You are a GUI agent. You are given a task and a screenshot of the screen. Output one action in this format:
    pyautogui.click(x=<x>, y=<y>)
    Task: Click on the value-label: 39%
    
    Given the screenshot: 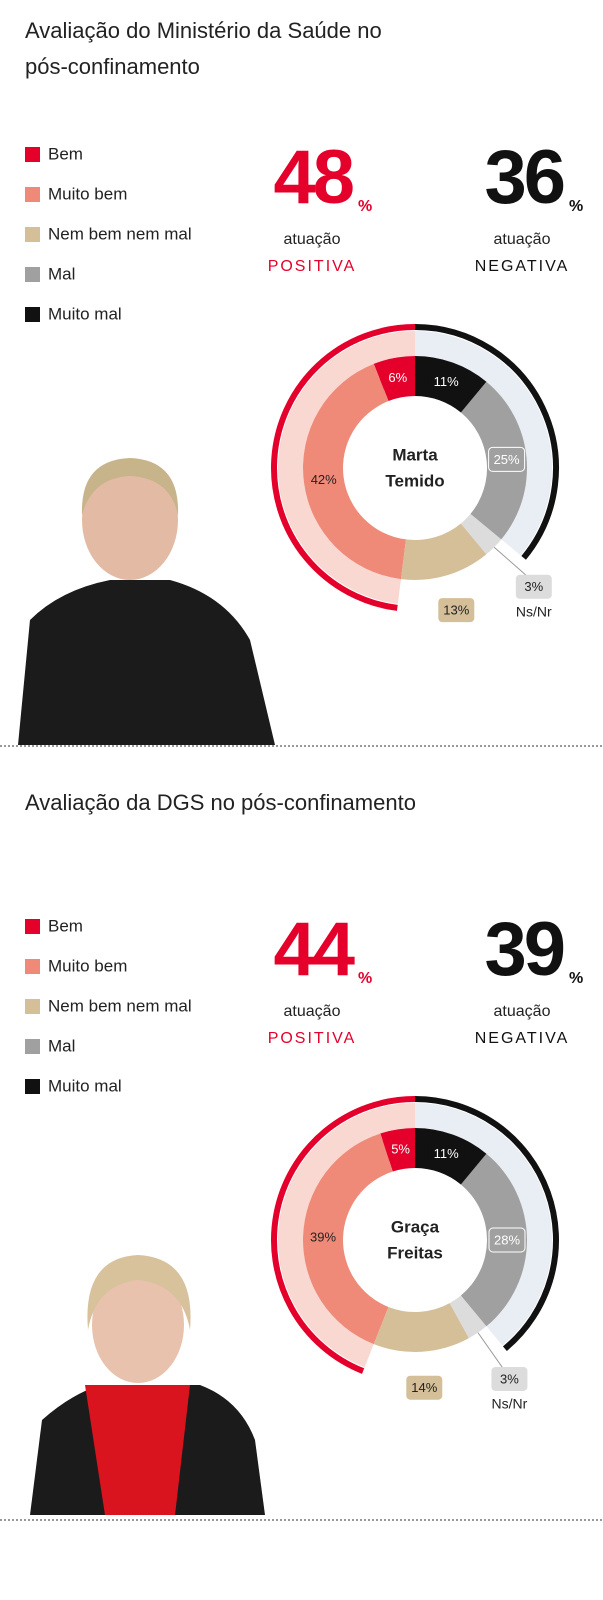 What is the action you would take?
    pyautogui.click(x=323, y=1237)
    